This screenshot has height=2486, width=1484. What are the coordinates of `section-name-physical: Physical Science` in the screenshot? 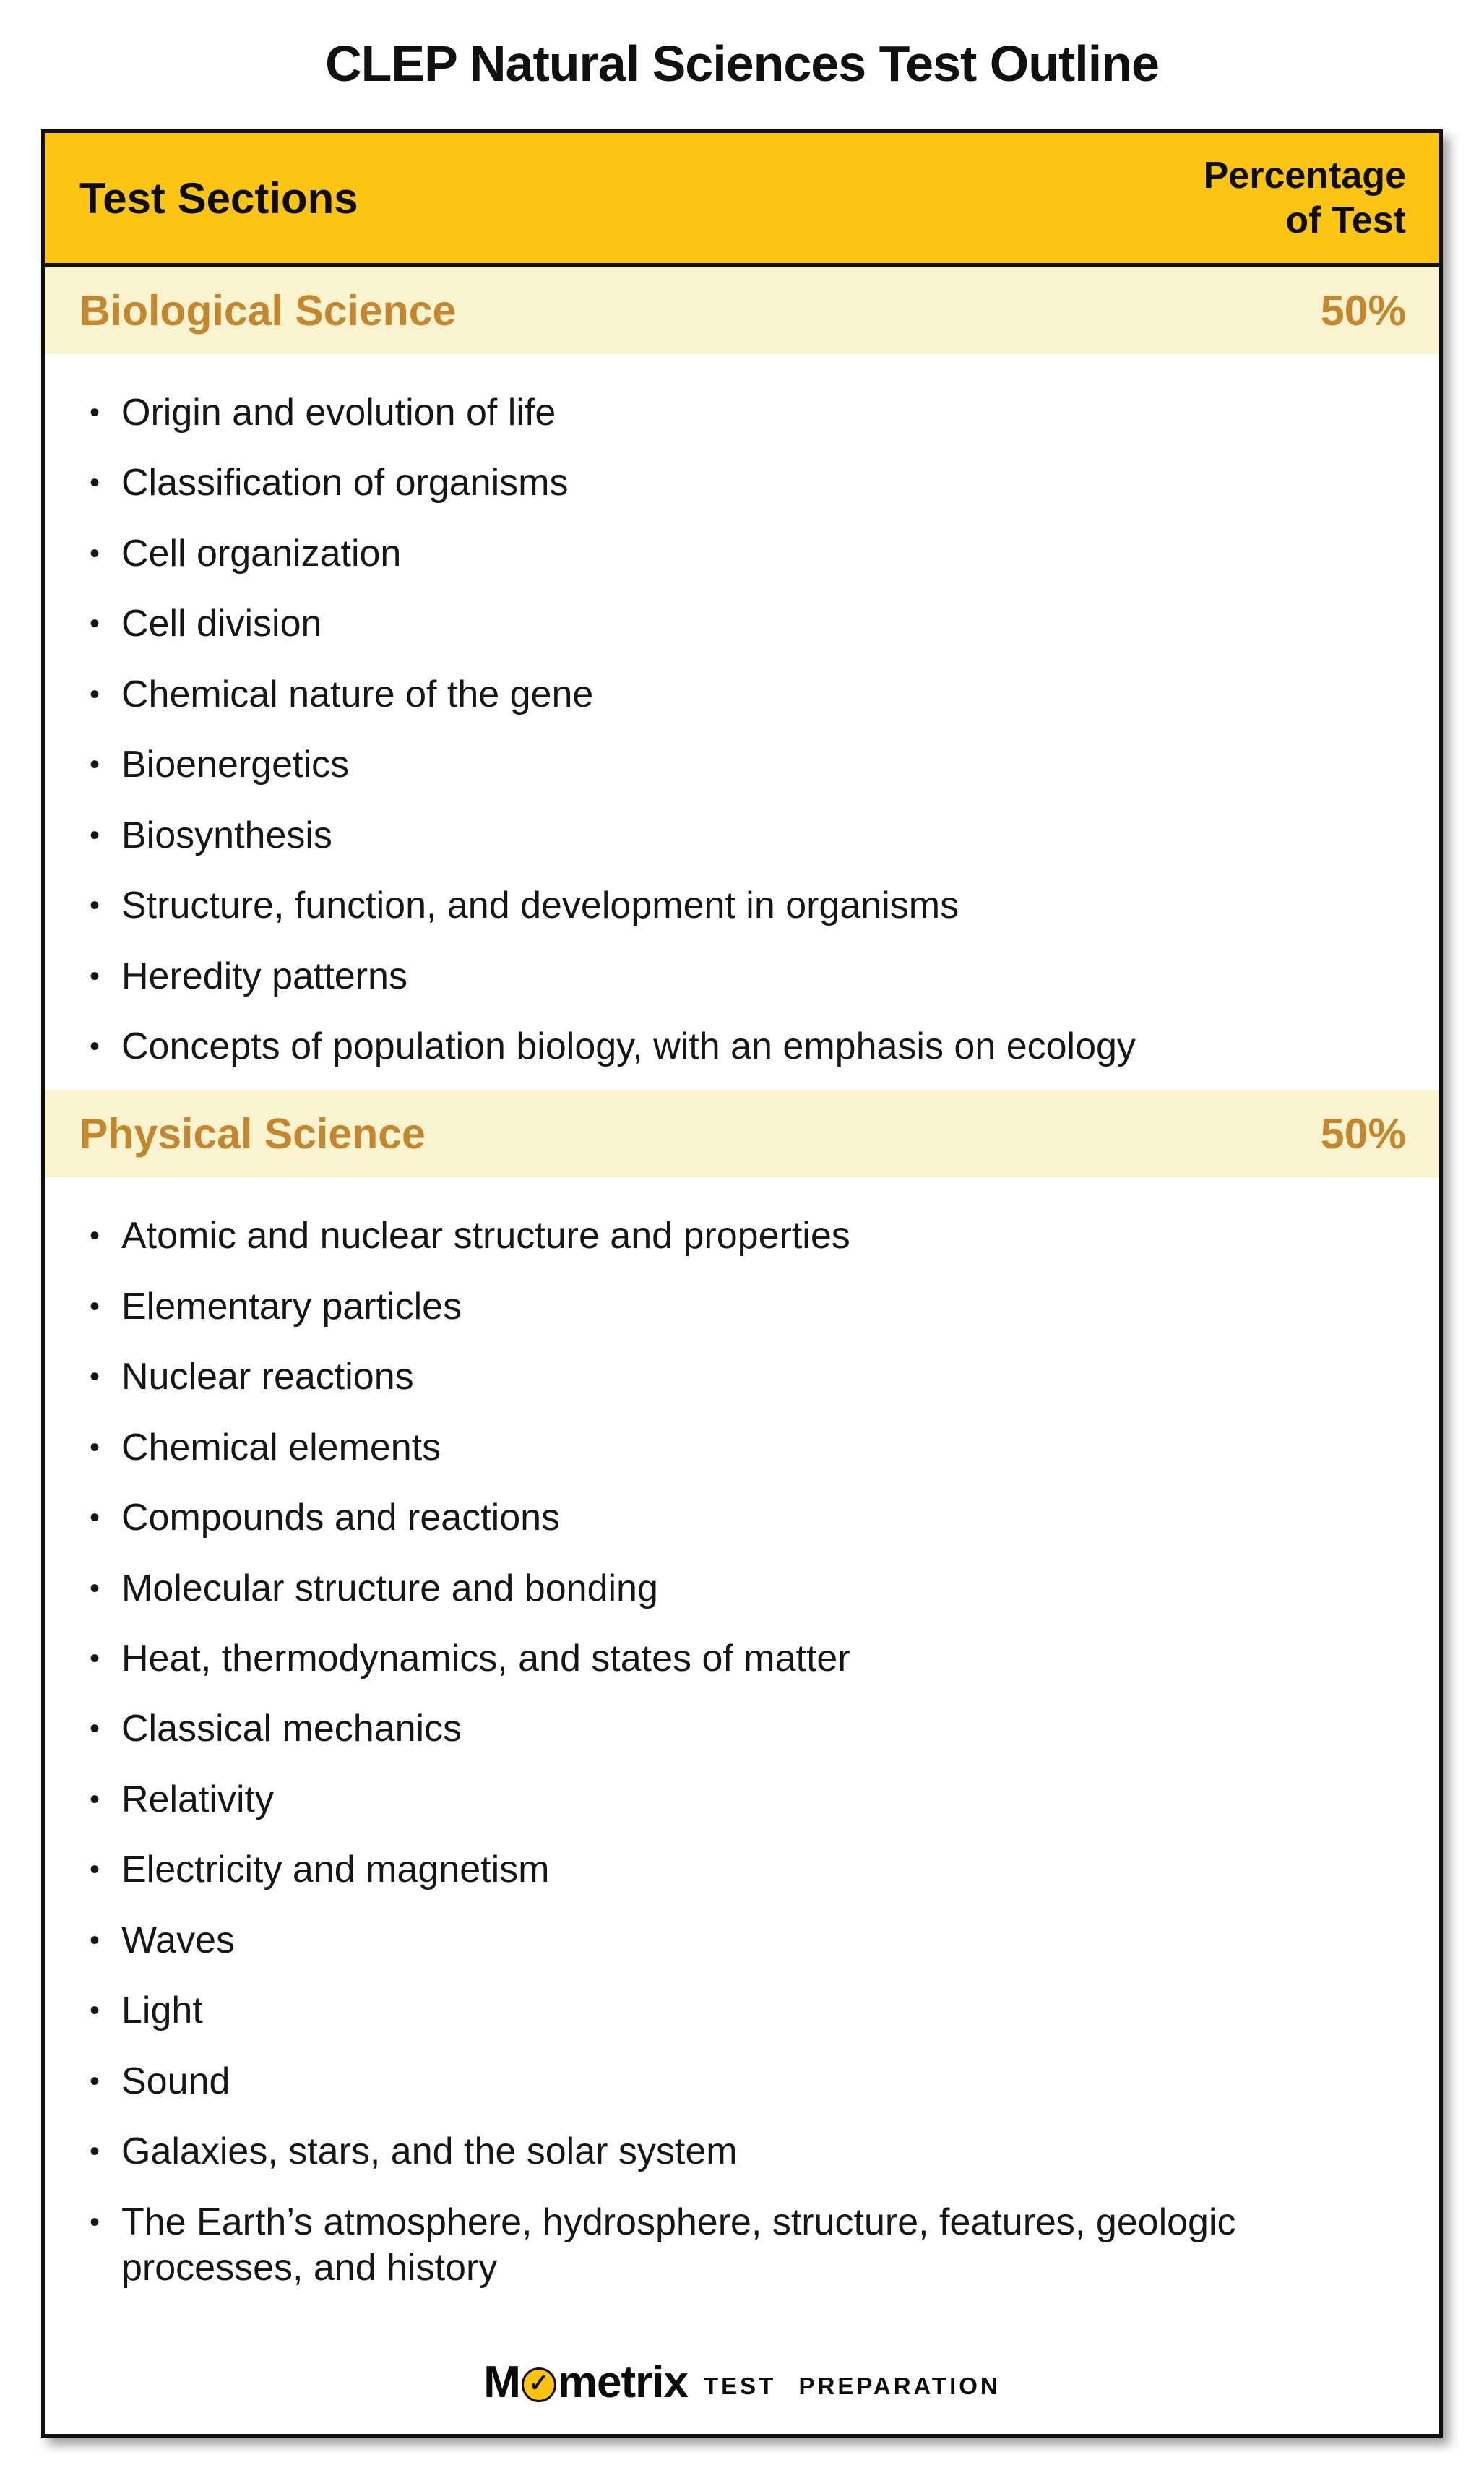 It's located at (253, 1133).